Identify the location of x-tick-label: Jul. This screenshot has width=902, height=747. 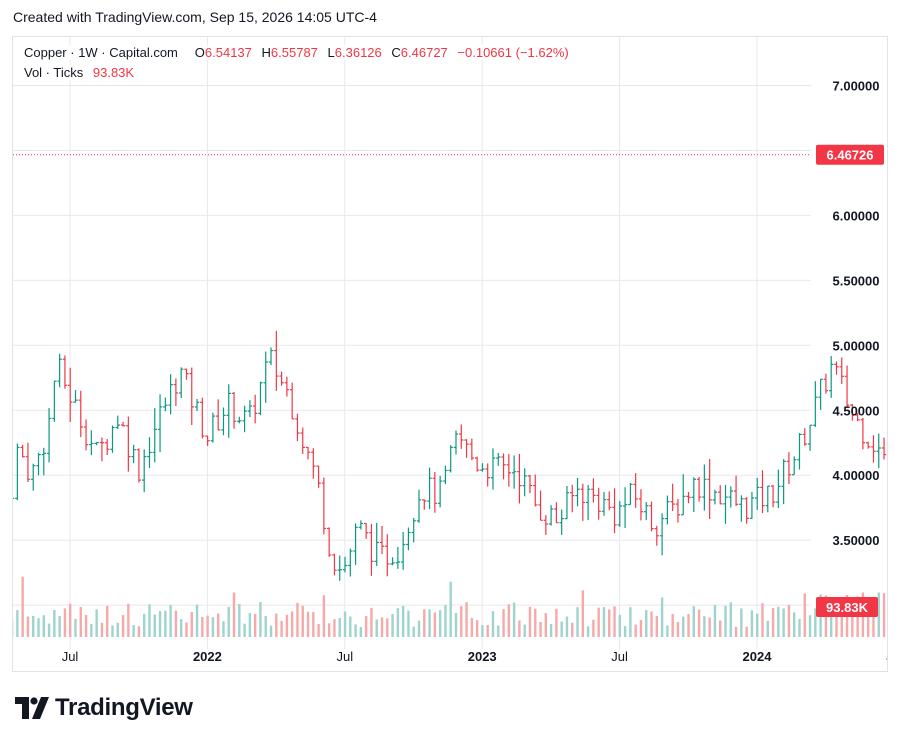
(886, 656).